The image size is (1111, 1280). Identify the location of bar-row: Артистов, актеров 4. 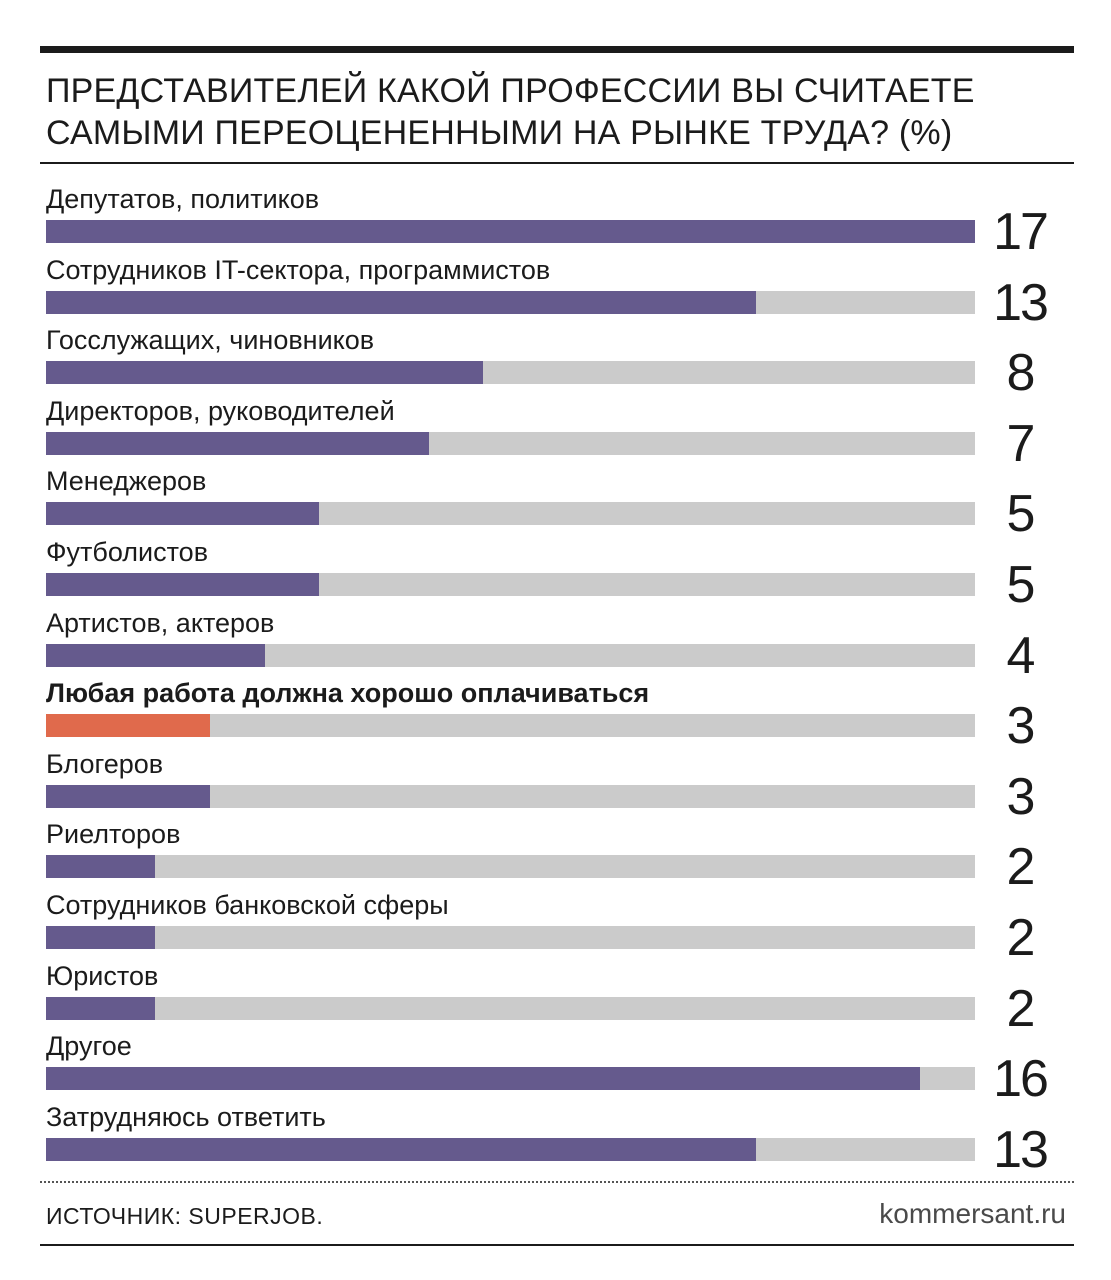
(555, 645).